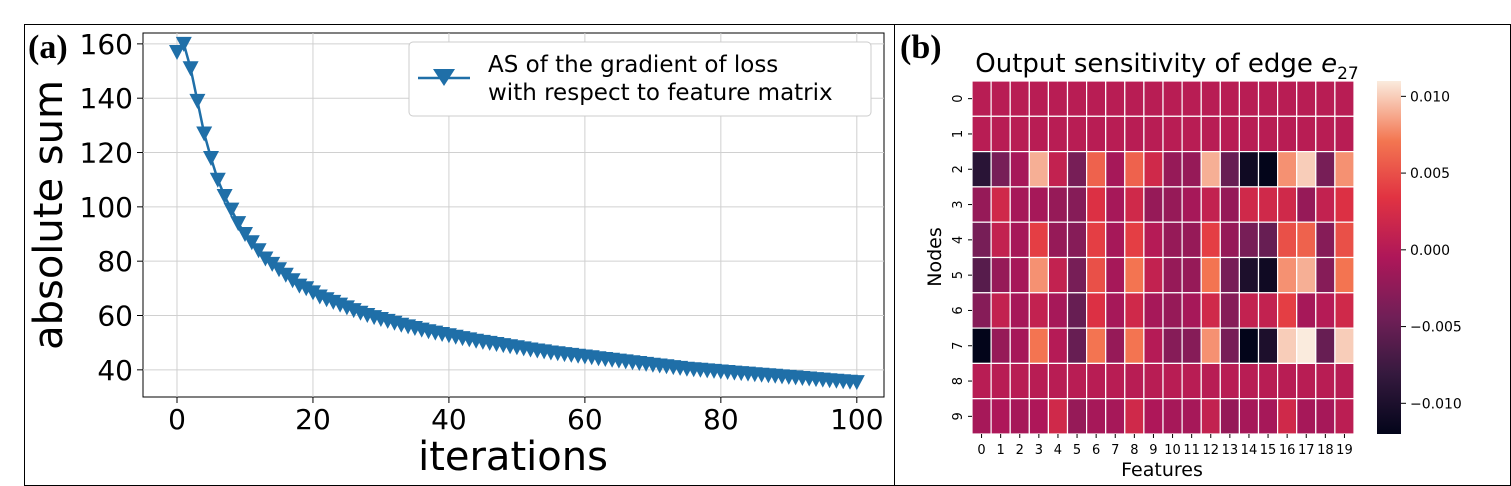 The width and height of the screenshot is (1511, 486). I want to click on heatmap-x-tick-label: 12, so click(1210, 450).